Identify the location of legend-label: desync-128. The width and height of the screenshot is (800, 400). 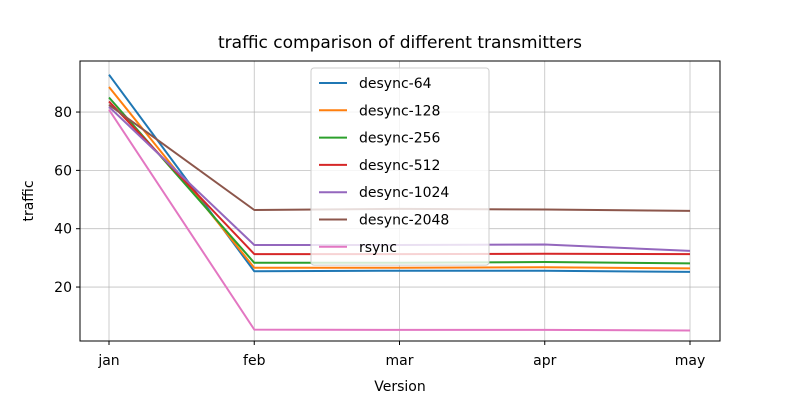
(399, 111).